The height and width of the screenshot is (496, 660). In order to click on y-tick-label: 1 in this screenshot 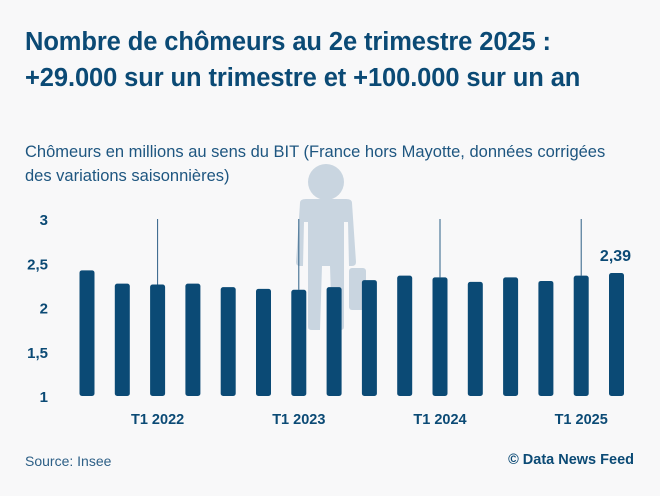, I will do `click(44, 397)`.